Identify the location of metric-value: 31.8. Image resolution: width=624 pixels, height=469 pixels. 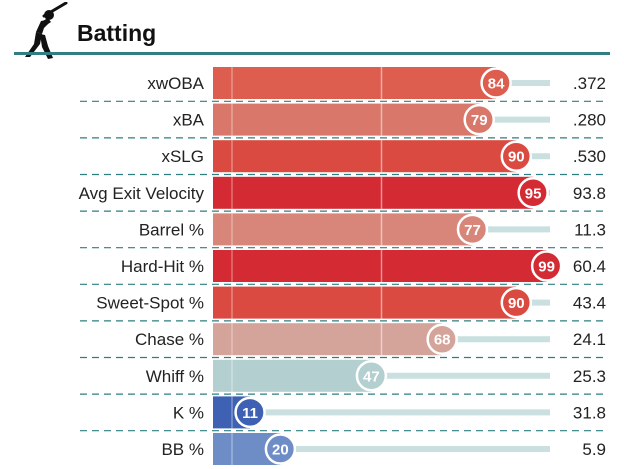
(589, 412).